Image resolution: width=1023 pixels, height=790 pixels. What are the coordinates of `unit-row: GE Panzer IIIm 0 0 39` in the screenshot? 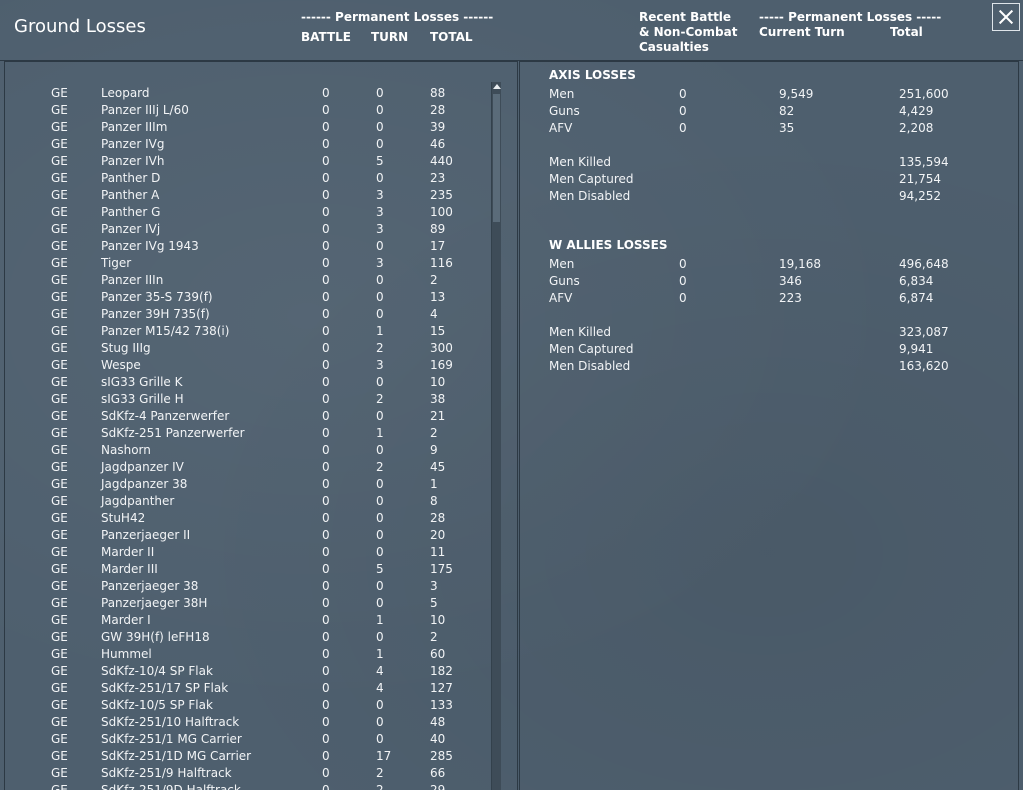 It's located at (245, 127).